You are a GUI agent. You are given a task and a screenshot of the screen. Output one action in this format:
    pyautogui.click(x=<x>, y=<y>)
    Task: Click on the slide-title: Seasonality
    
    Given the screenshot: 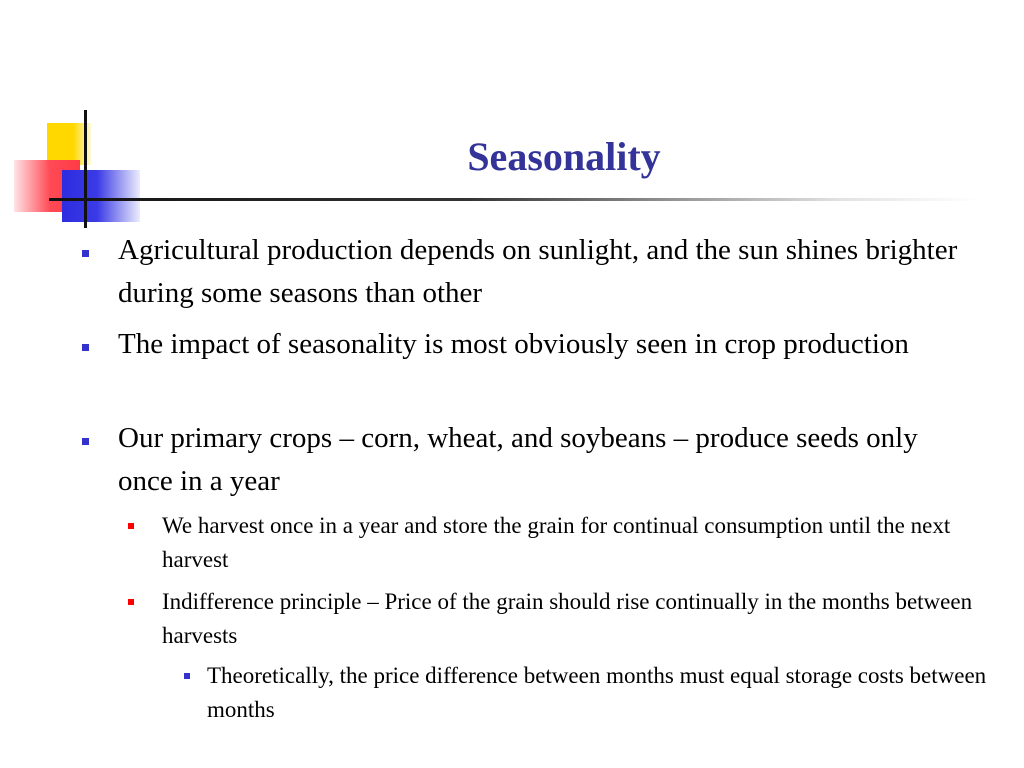 What is the action you would take?
    pyautogui.click(x=564, y=156)
    